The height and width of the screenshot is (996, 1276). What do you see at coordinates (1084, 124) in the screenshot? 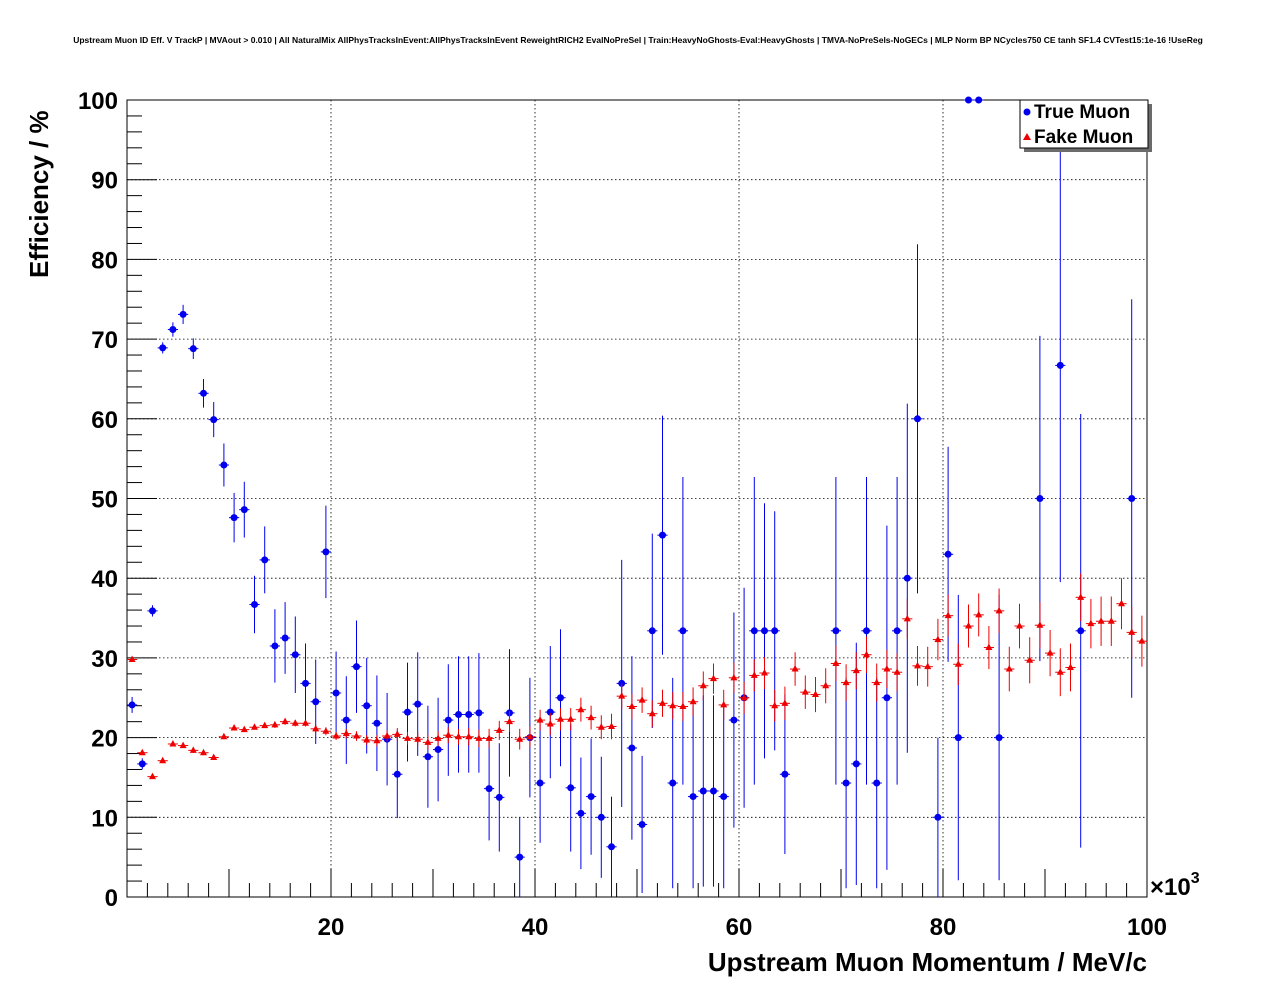
I see `legend-box` at bounding box center [1084, 124].